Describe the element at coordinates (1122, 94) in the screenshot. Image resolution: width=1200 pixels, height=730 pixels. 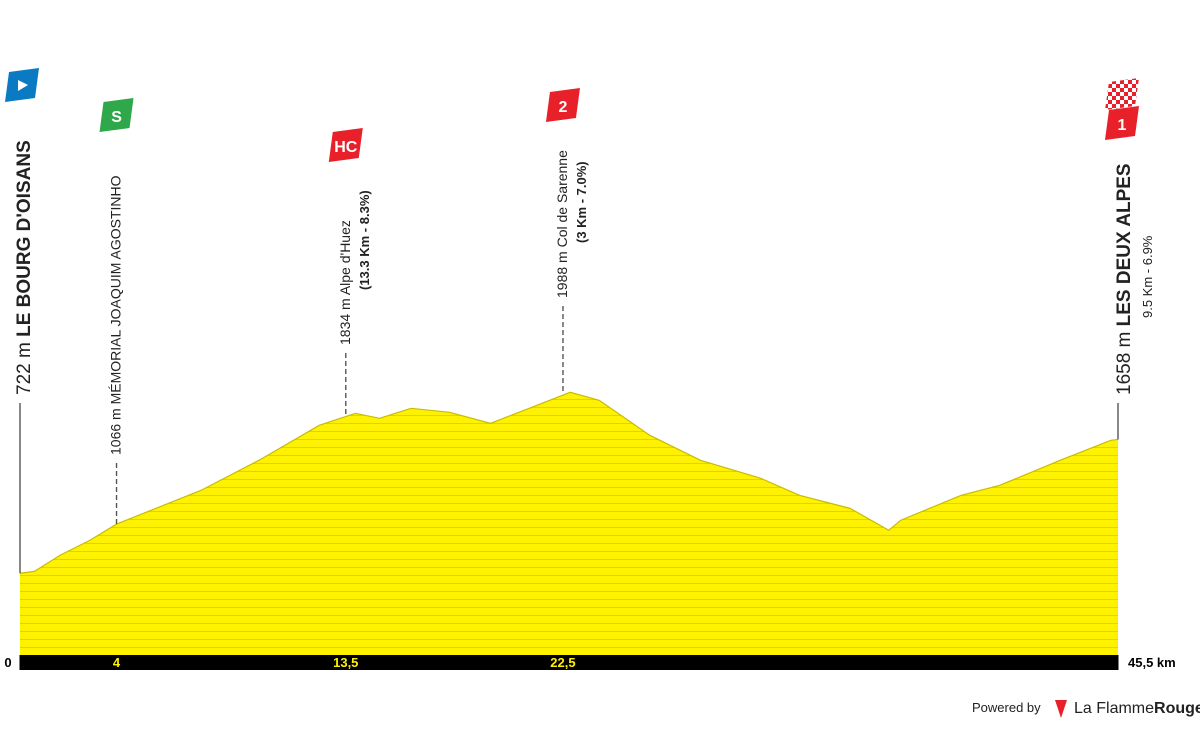
I see `finish-flag` at that location.